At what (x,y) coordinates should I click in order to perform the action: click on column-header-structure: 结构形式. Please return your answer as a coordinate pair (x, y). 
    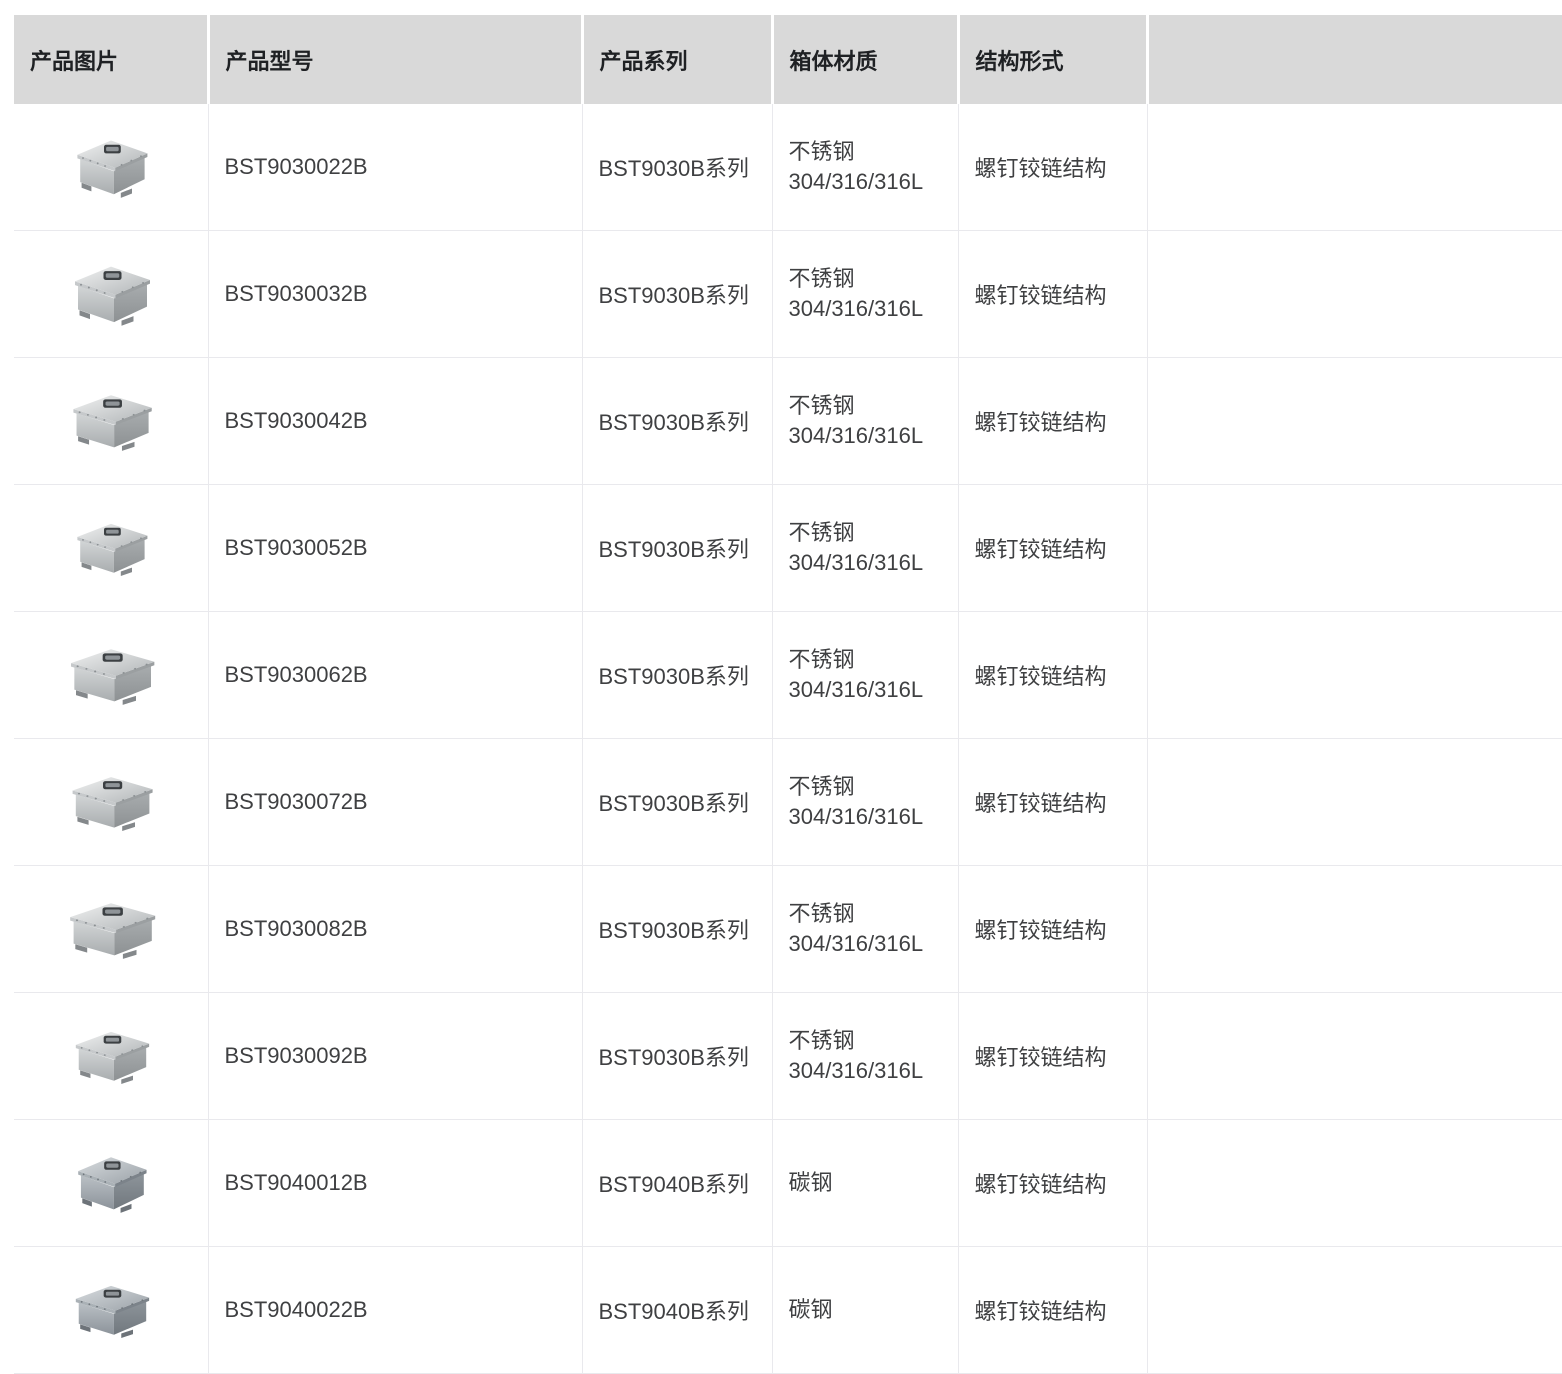
    Looking at the image, I should click on (1053, 59).